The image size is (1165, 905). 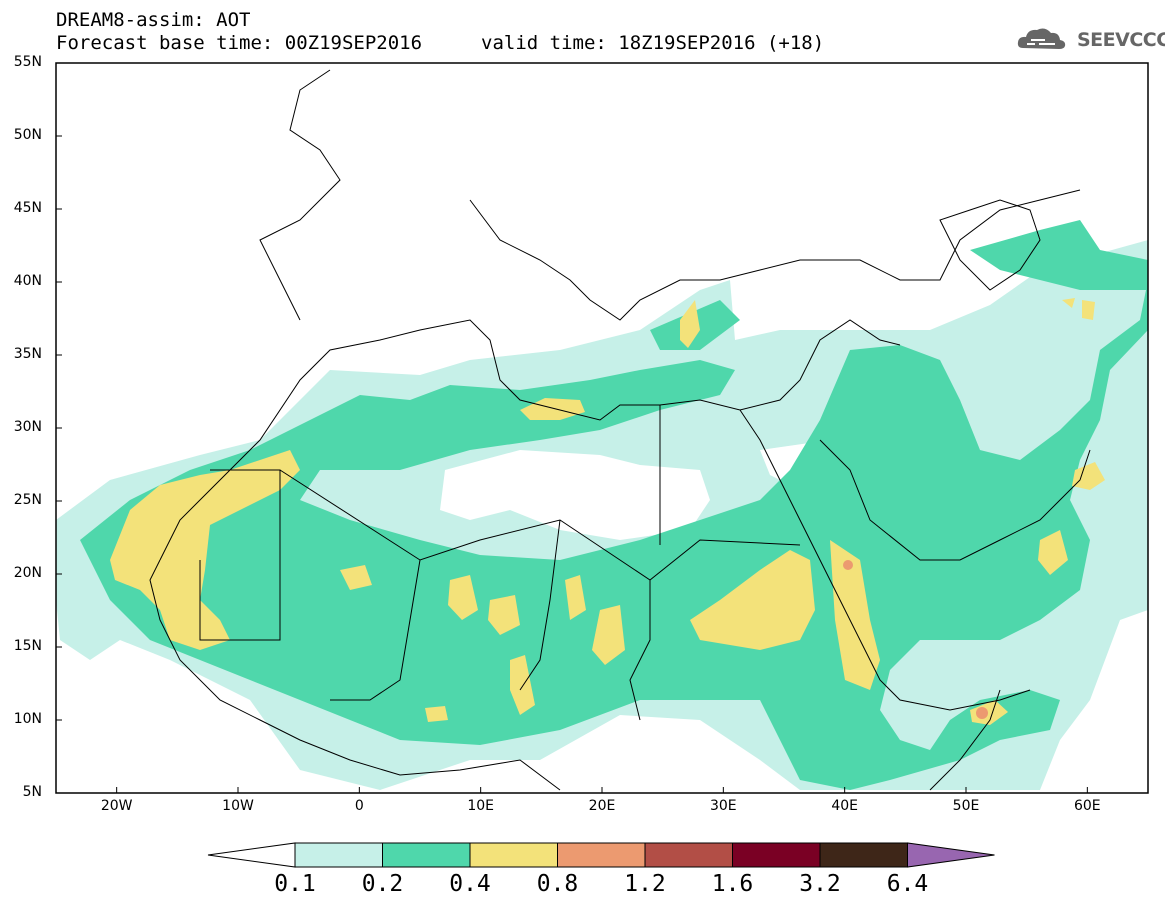 What do you see at coordinates (480, 806) in the screenshot?
I see `lon-label: 10E` at bounding box center [480, 806].